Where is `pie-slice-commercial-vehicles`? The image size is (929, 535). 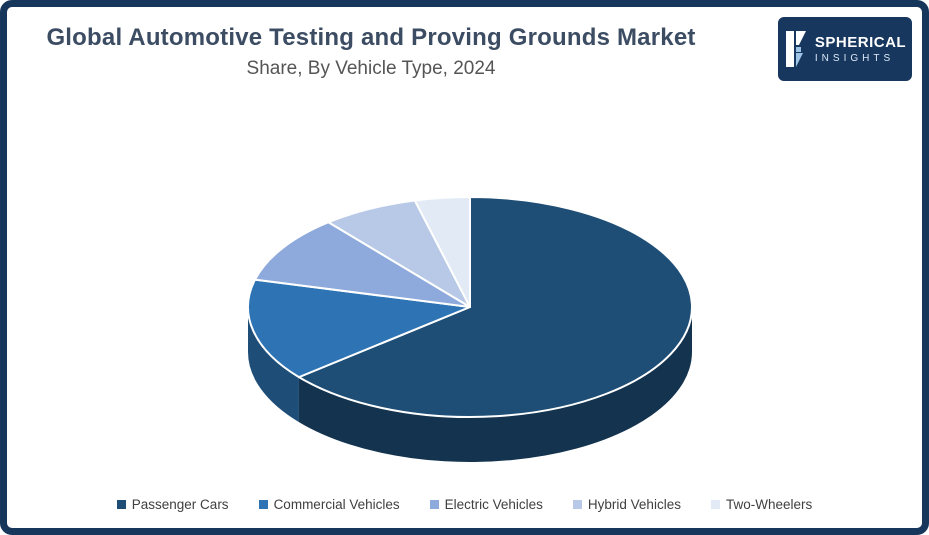 pie-slice-commercial-vehicles is located at coordinates (359, 328).